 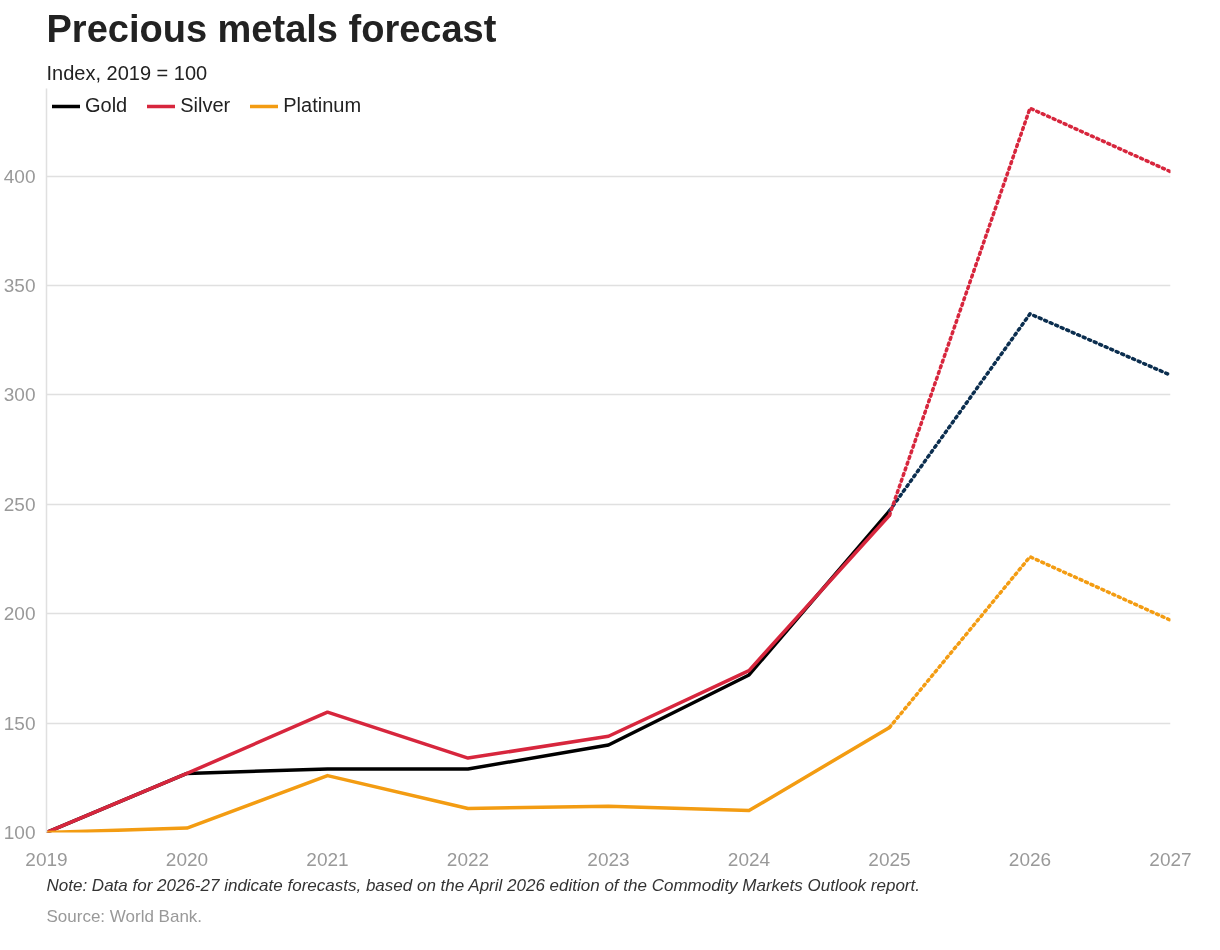 What do you see at coordinates (749, 859) in the screenshot?
I see `x-tick-label: 2024` at bounding box center [749, 859].